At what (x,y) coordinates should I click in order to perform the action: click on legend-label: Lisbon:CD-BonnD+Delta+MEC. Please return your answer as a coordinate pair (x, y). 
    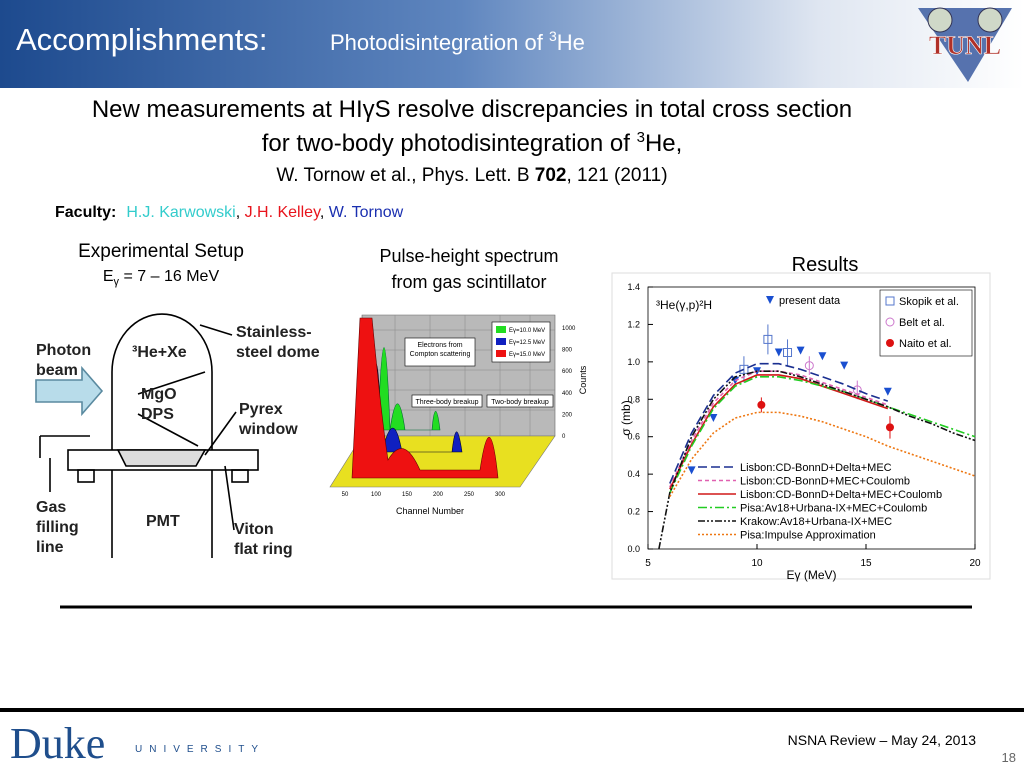
    Looking at the image, I should click on (816, 468).